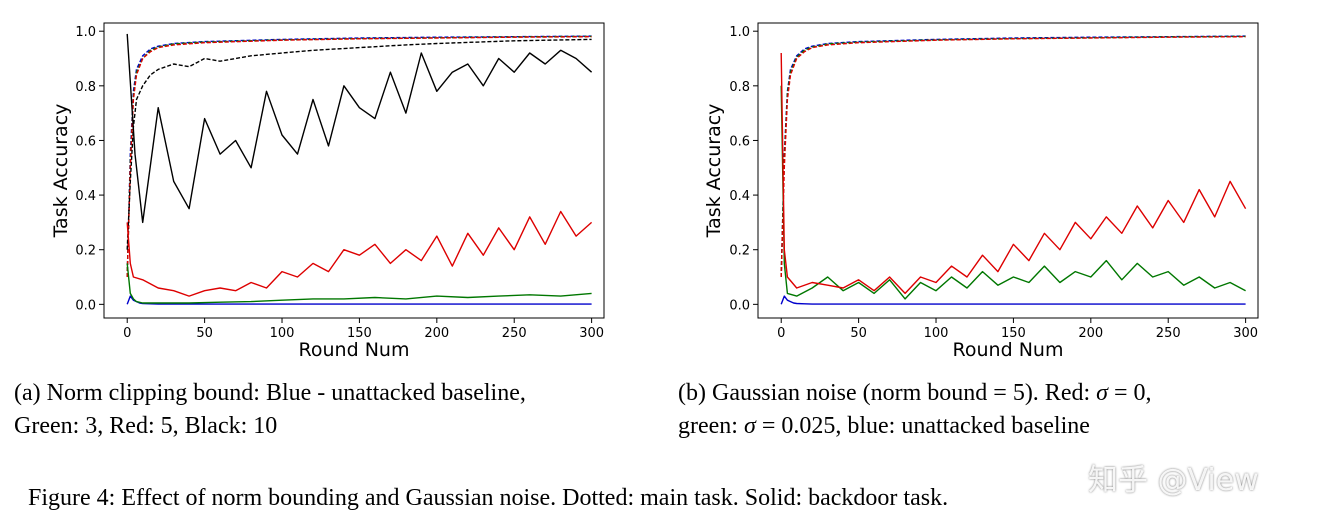  I want to click on caption-b-line2-pre: green:, so click(711, 426).